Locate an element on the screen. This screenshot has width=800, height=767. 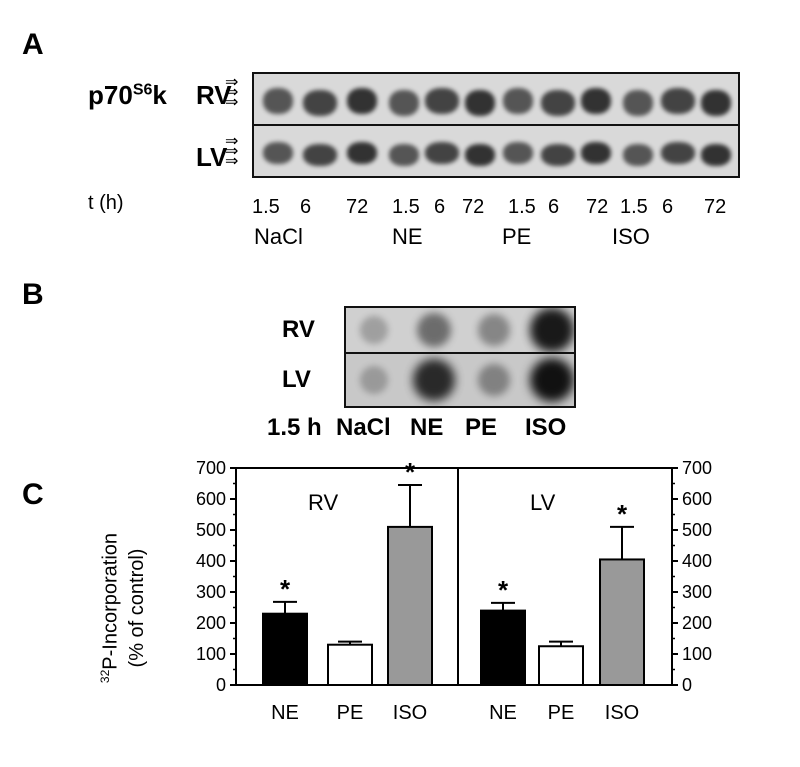
blot-a-row-lv: LV is located at coordinates (212, 157).